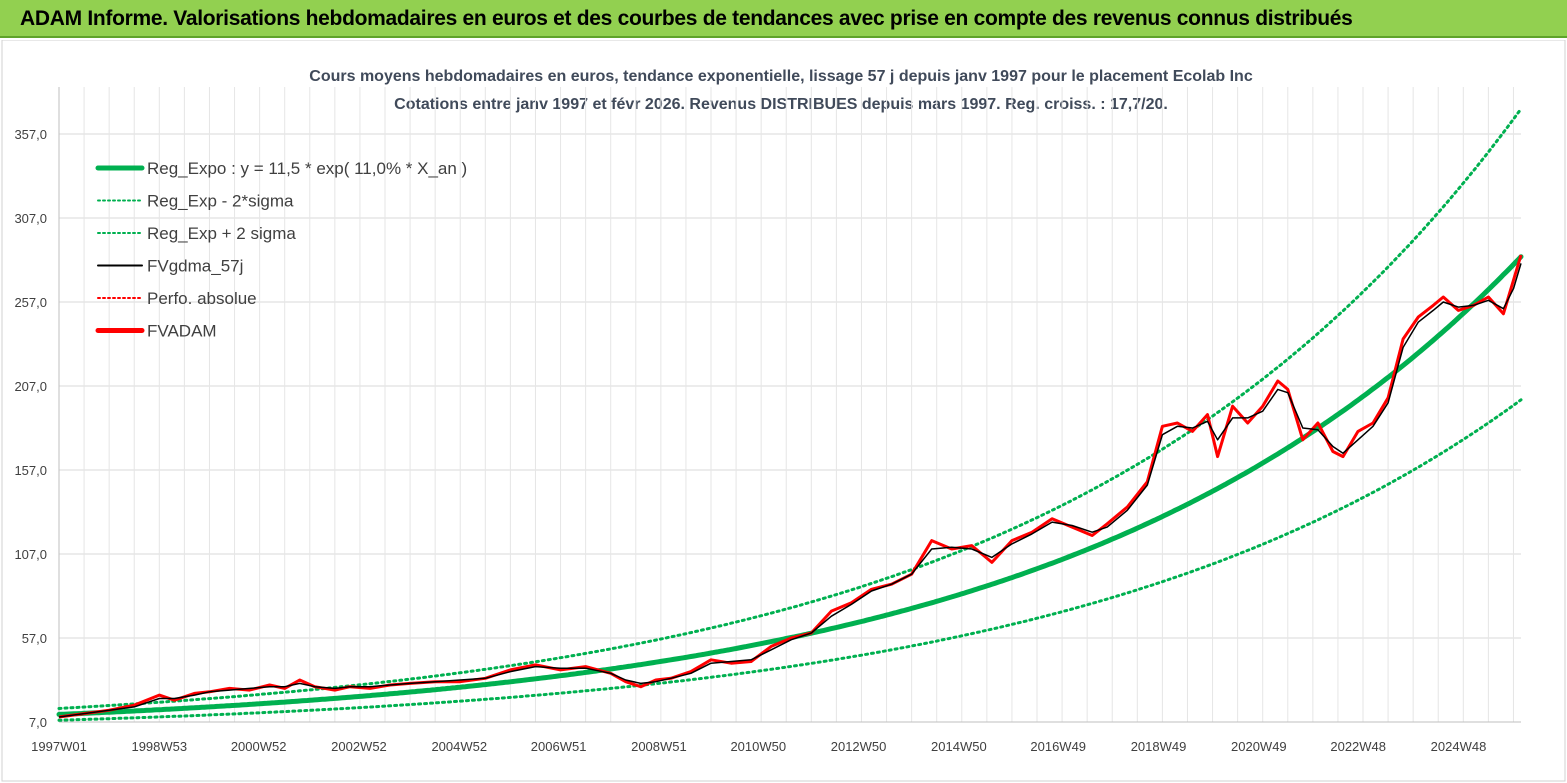 This screenshot has width=1567, height=783. I want to click on y-tick-label: 57,0, so click(34, 638).